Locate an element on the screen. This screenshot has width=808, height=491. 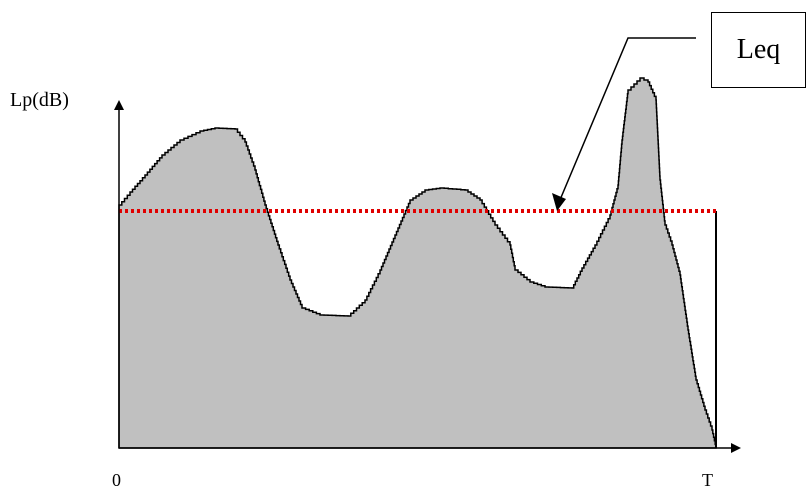
x-end-label: T is located at coordinates (707, 478).